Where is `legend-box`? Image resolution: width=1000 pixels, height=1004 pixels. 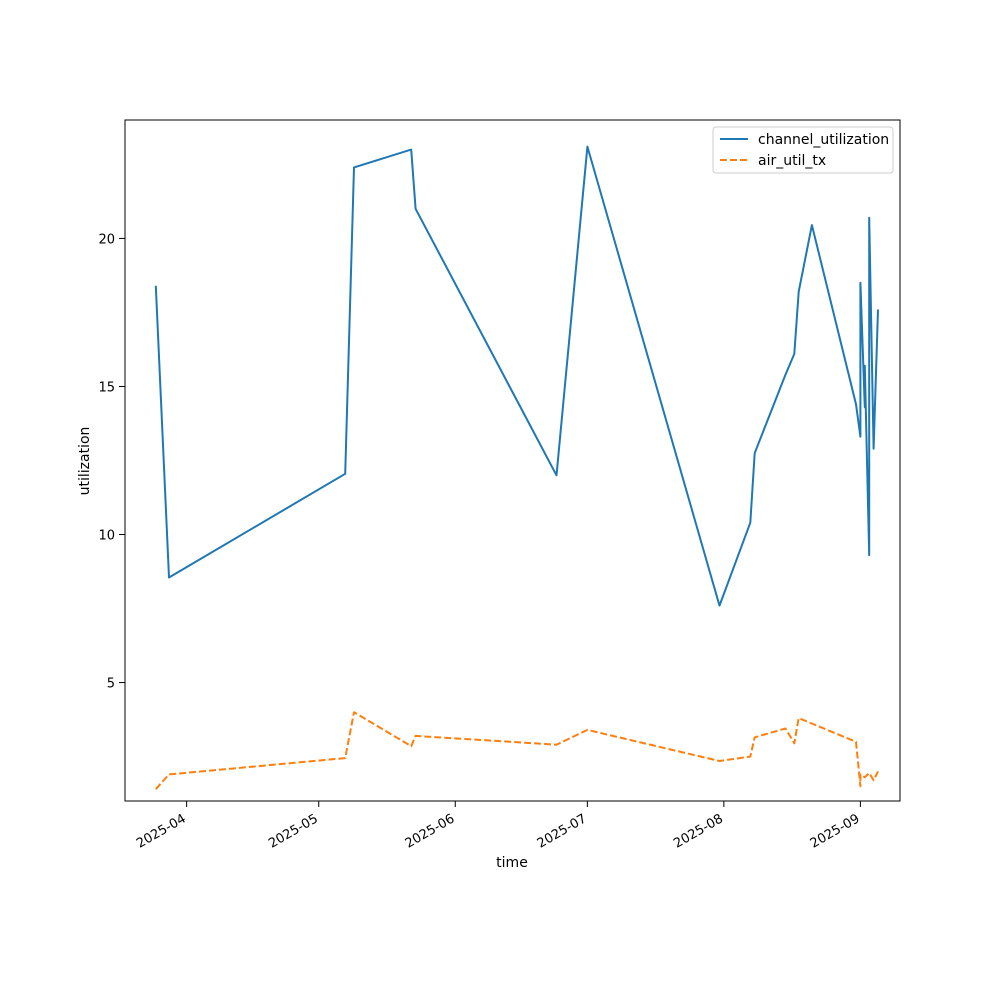
legend-box is located at coordinates (803, 150).